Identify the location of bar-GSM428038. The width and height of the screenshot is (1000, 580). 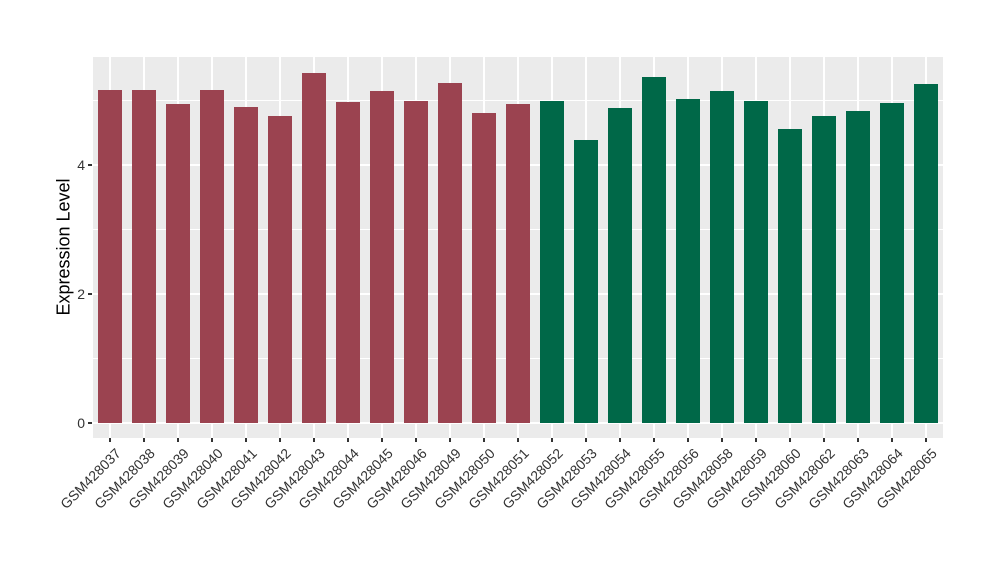
(144, 256).